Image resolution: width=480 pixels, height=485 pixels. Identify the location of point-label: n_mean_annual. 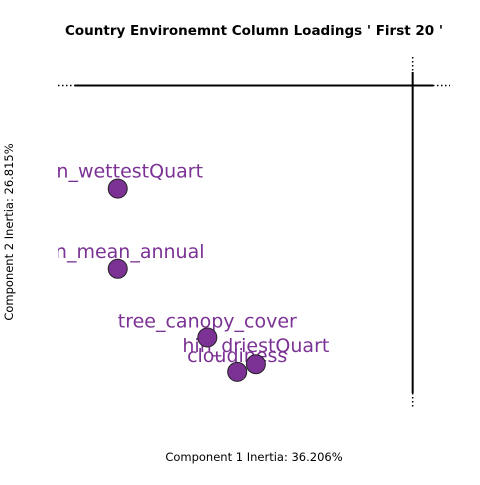
(130, 252).